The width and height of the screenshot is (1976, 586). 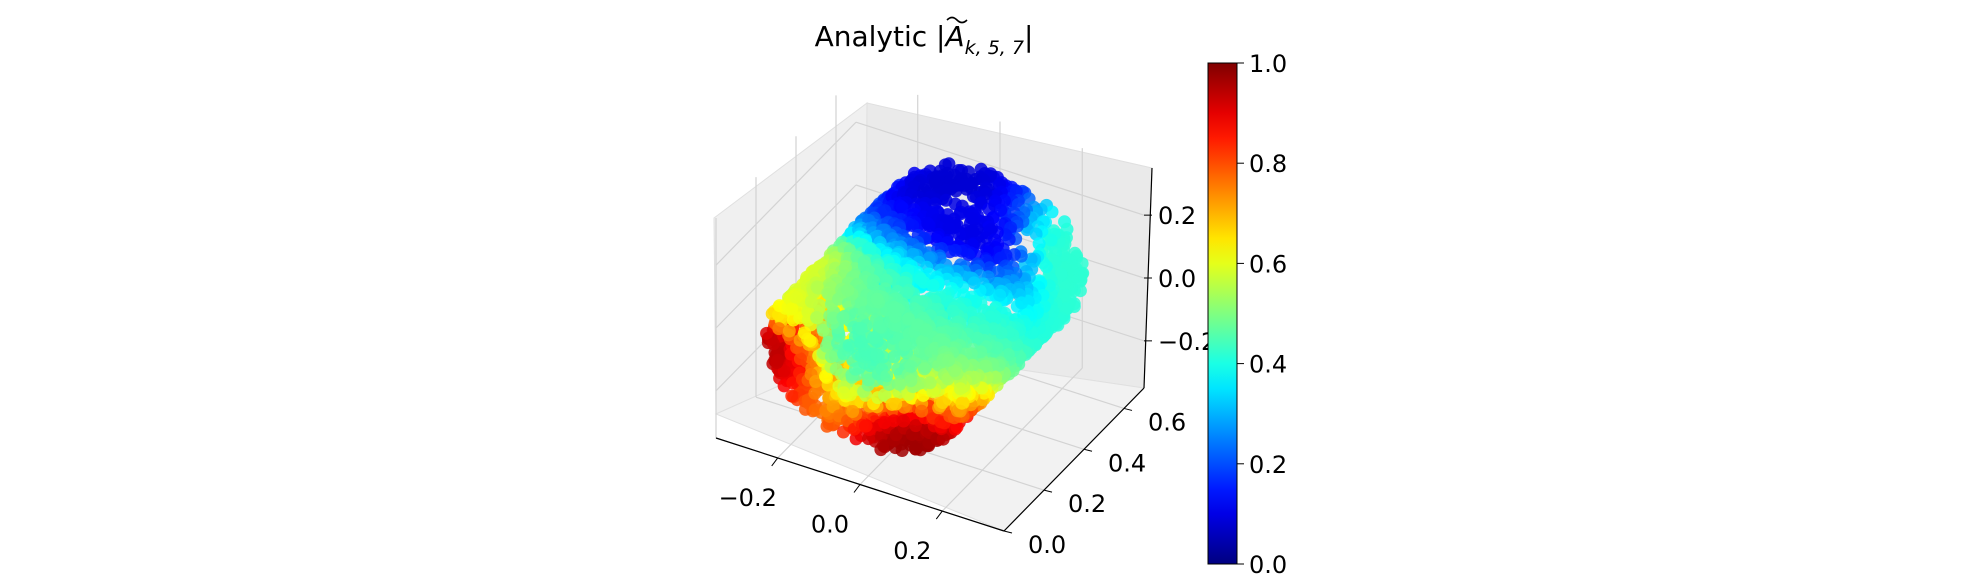 What do you see at coordinates (775, 462) in the screenshot?
I see `x-tick-mark` at bounding box center [775, 462].